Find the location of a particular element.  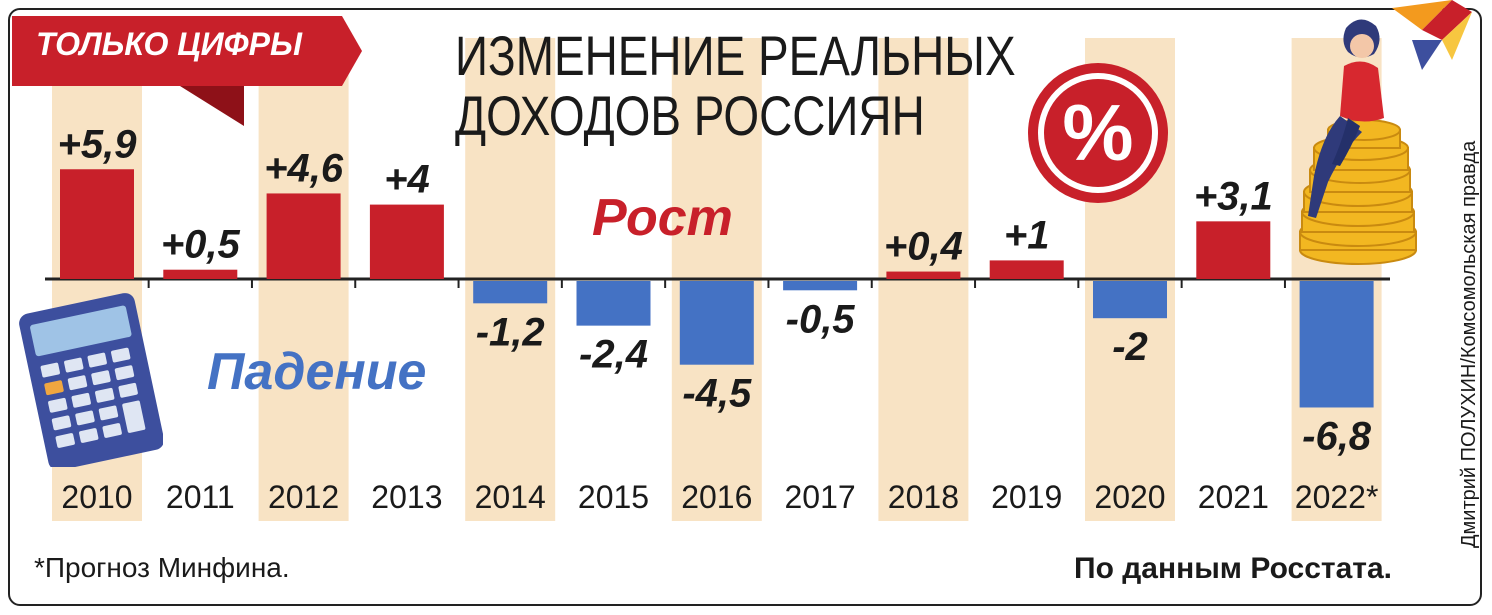

bar-2015 is located at coordinates (613, 303).